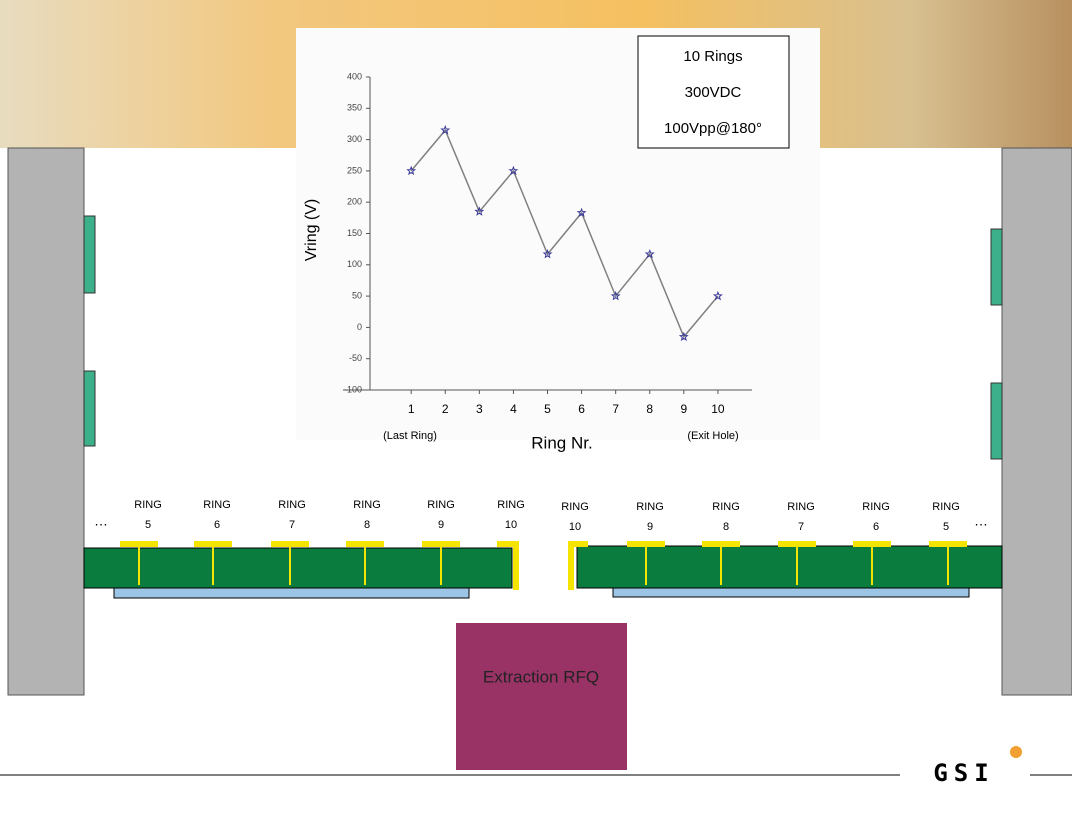 The width and height of the screenshot is (1072, 839). I want to click on x-tick-label: 3, so click(479, 409).